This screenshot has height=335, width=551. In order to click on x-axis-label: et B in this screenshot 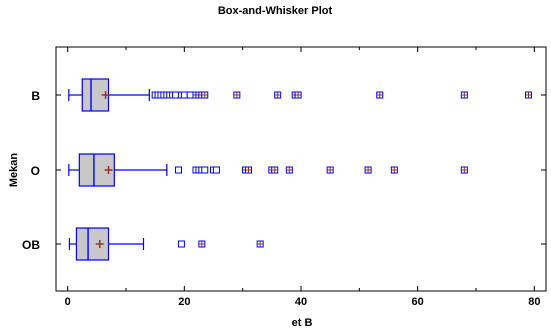, I will do `click(302, 323)`.